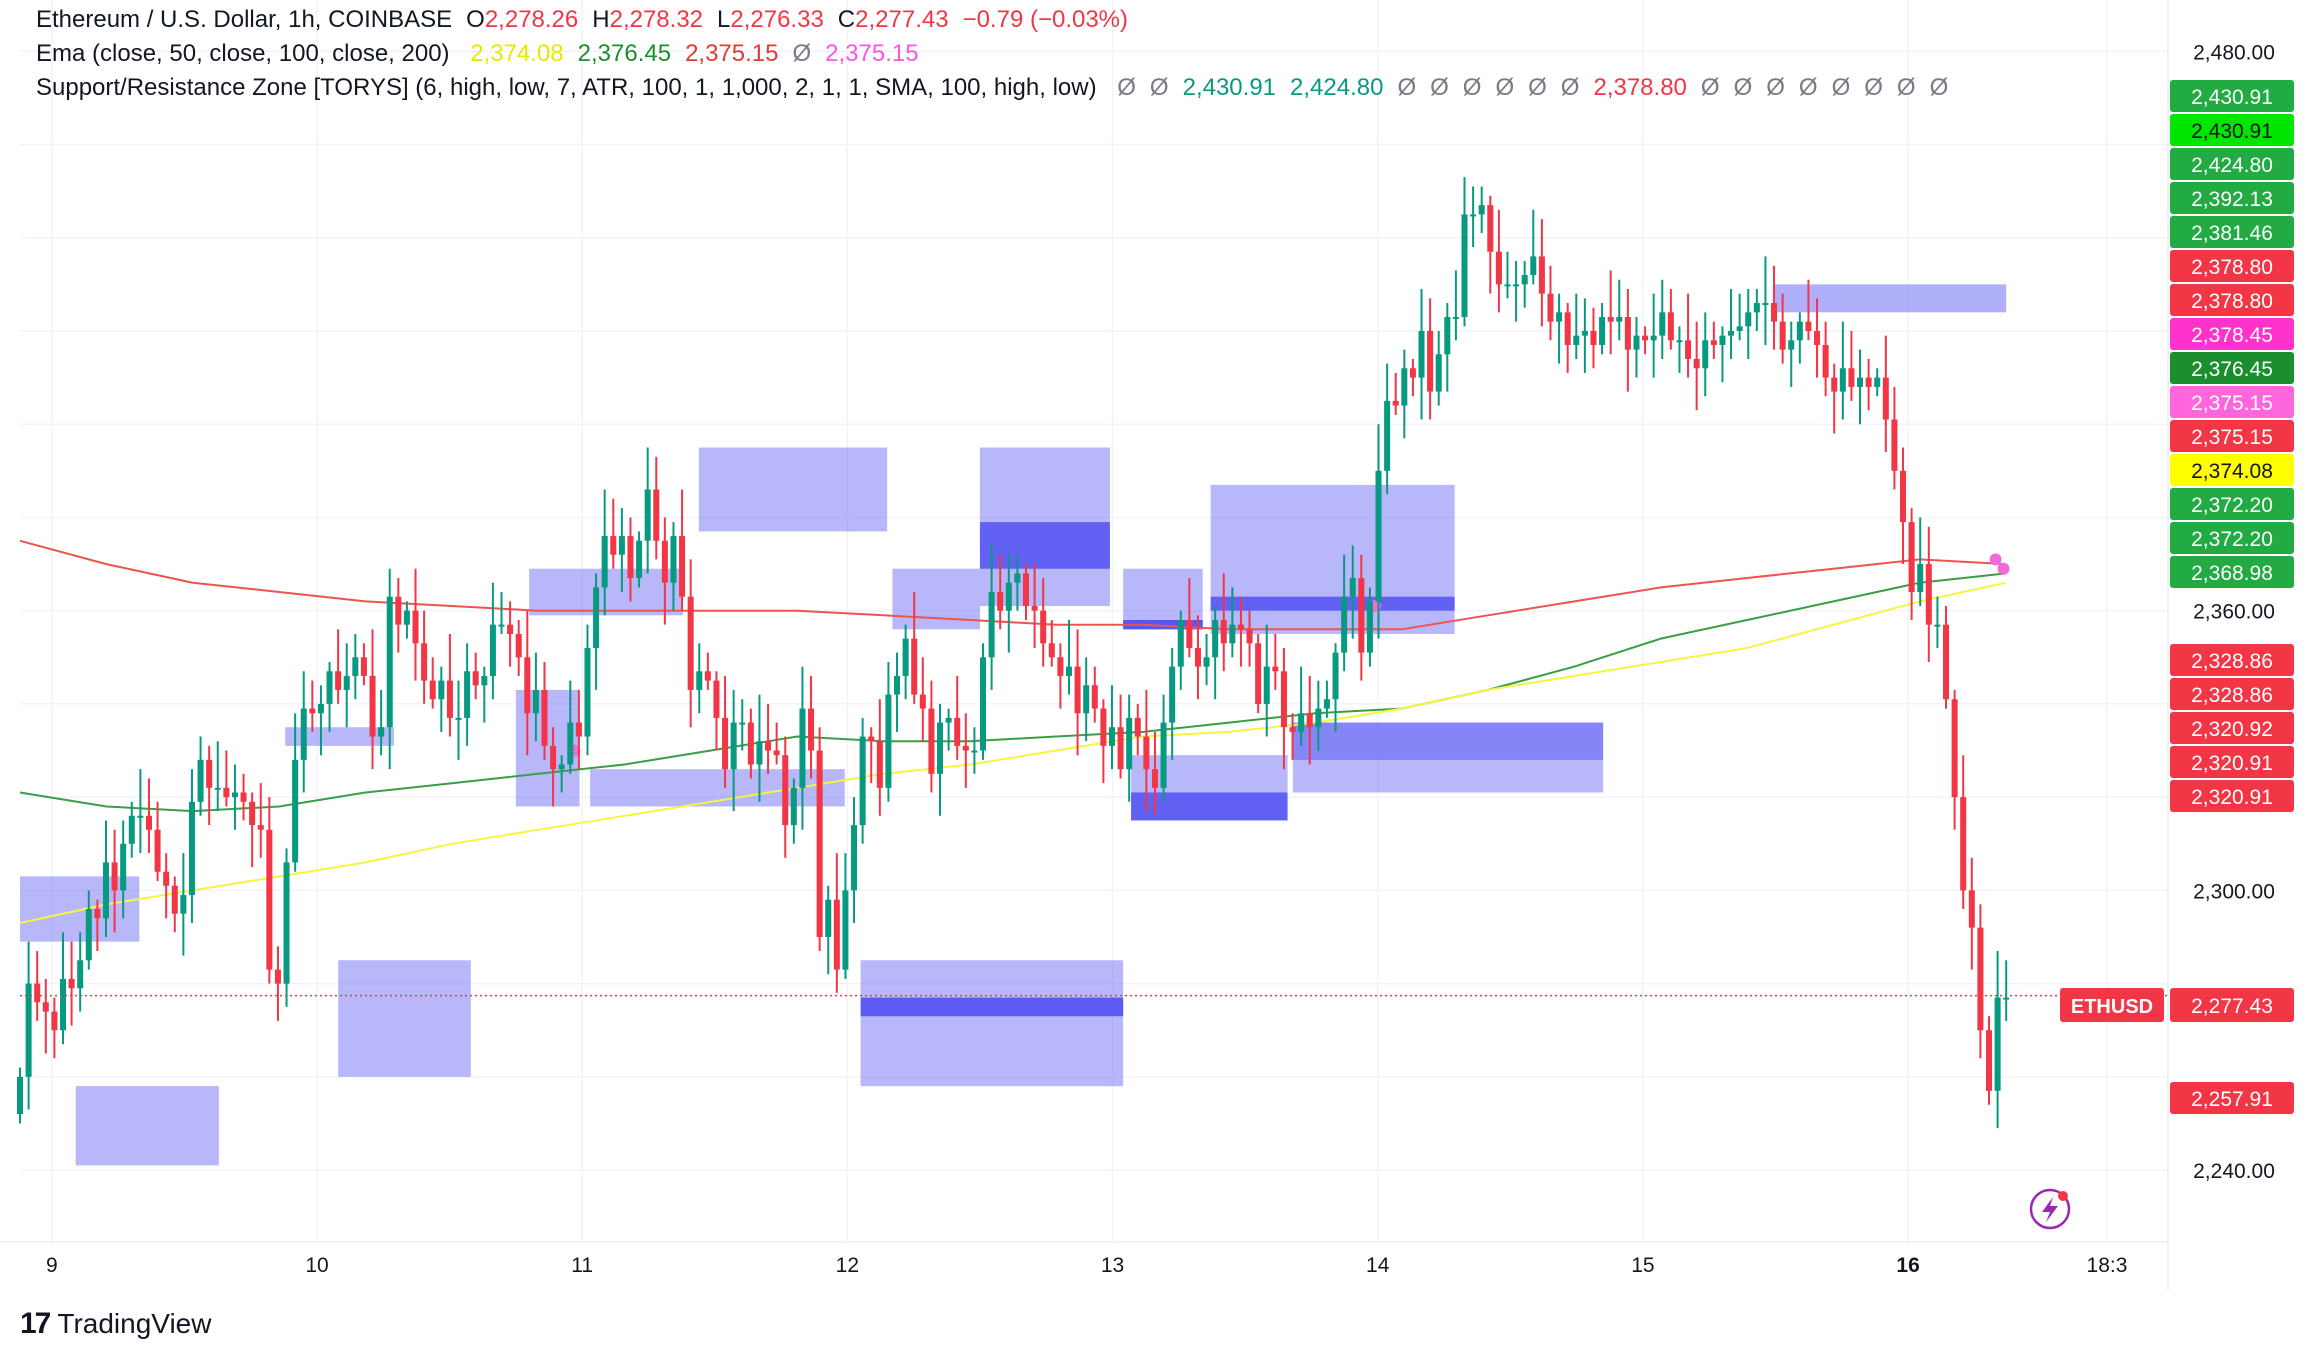  What do you see at coordinates (243, 53) in the screenshot?
I see `legend-ema-name: Ema (close, 50, close, 100, close, 200)` at bounding box center [243, 53].